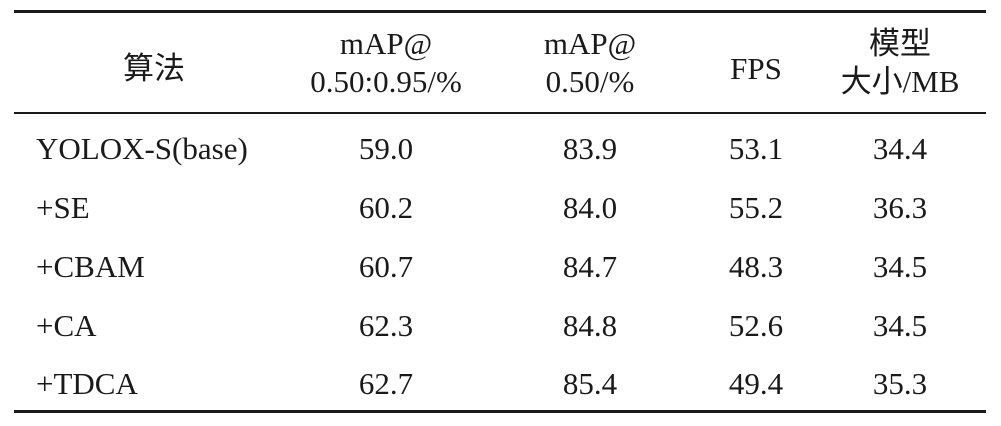 This screenshot has height=426, width=1001. Describe the element at coordinates (590, 81) in the screenshot. I see `header-map-50-line2: 0.50/%` at that location.